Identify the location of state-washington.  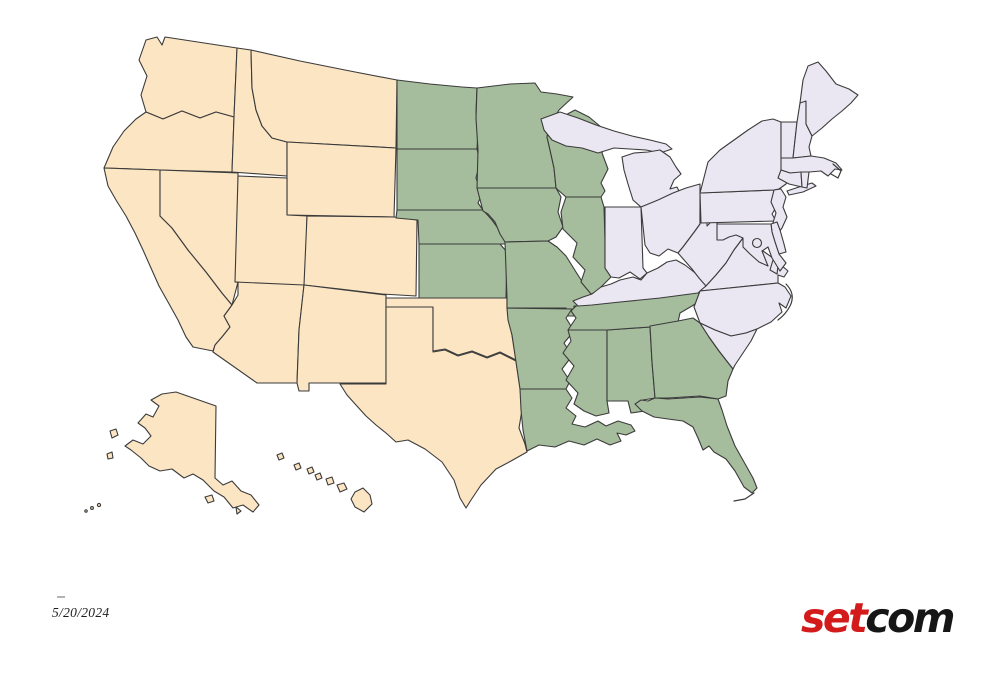
(188, 78).